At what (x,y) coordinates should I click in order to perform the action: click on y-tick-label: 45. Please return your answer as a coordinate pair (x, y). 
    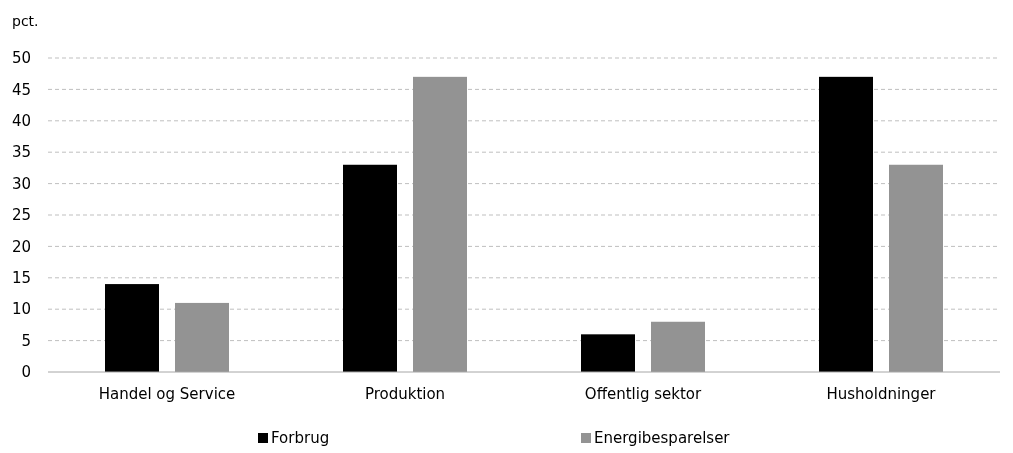
    Looking at the image, I should click on (21, 89).